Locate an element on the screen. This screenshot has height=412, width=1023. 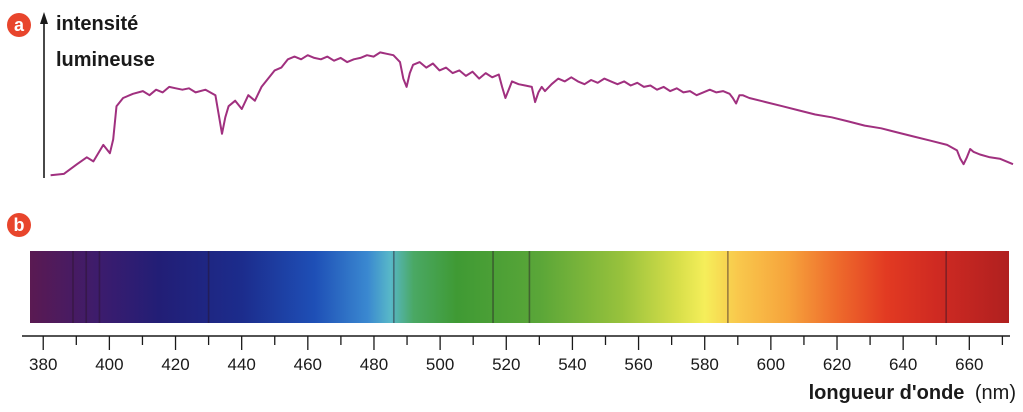
tick-label-620: 620 is located at coordinates (837, 364).